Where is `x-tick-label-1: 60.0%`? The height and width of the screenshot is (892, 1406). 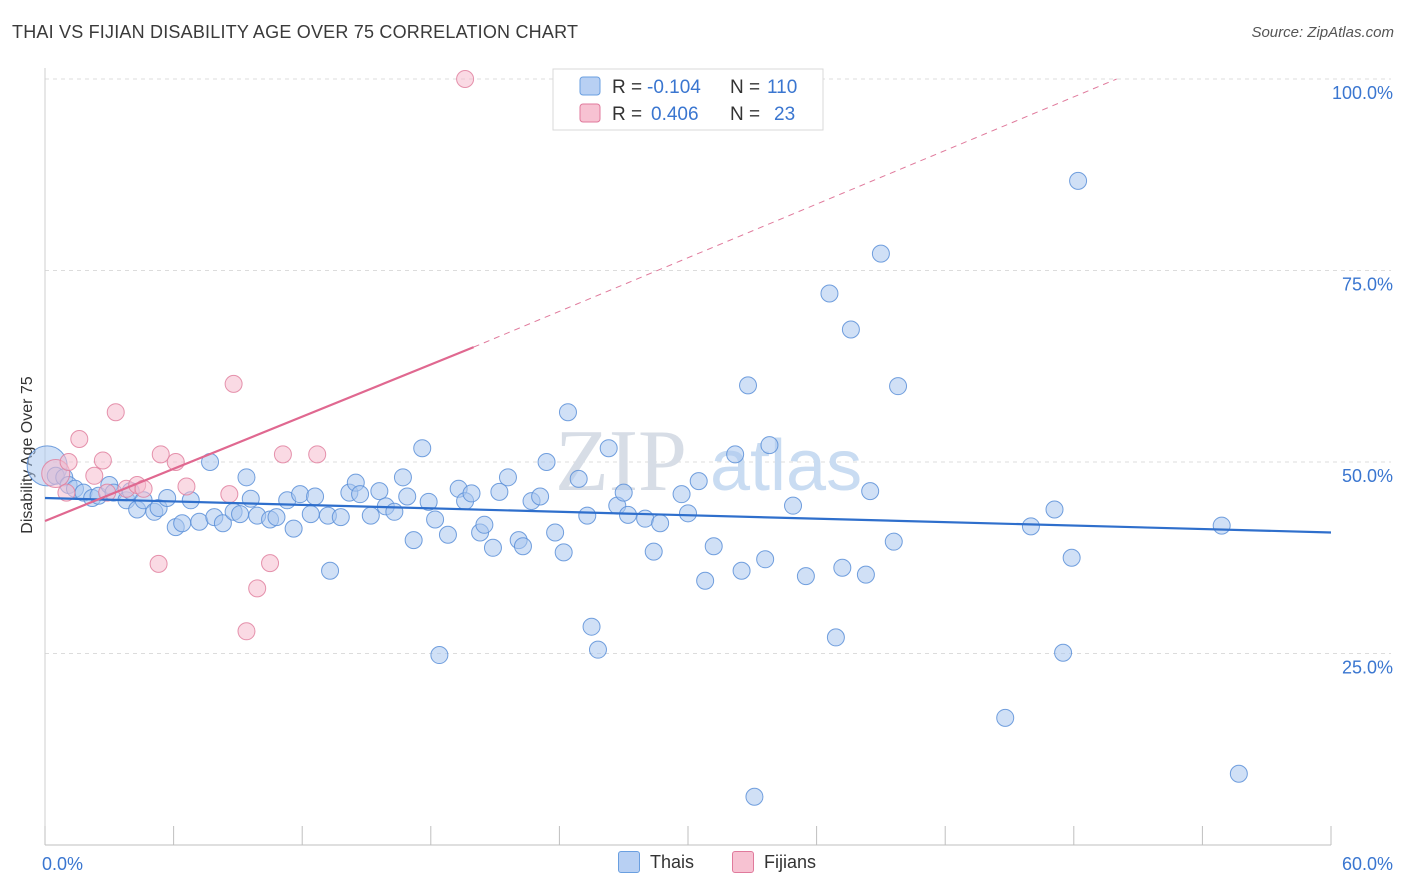
x-tick-label-1: 60.0% is located at coordinates (1367, 864).